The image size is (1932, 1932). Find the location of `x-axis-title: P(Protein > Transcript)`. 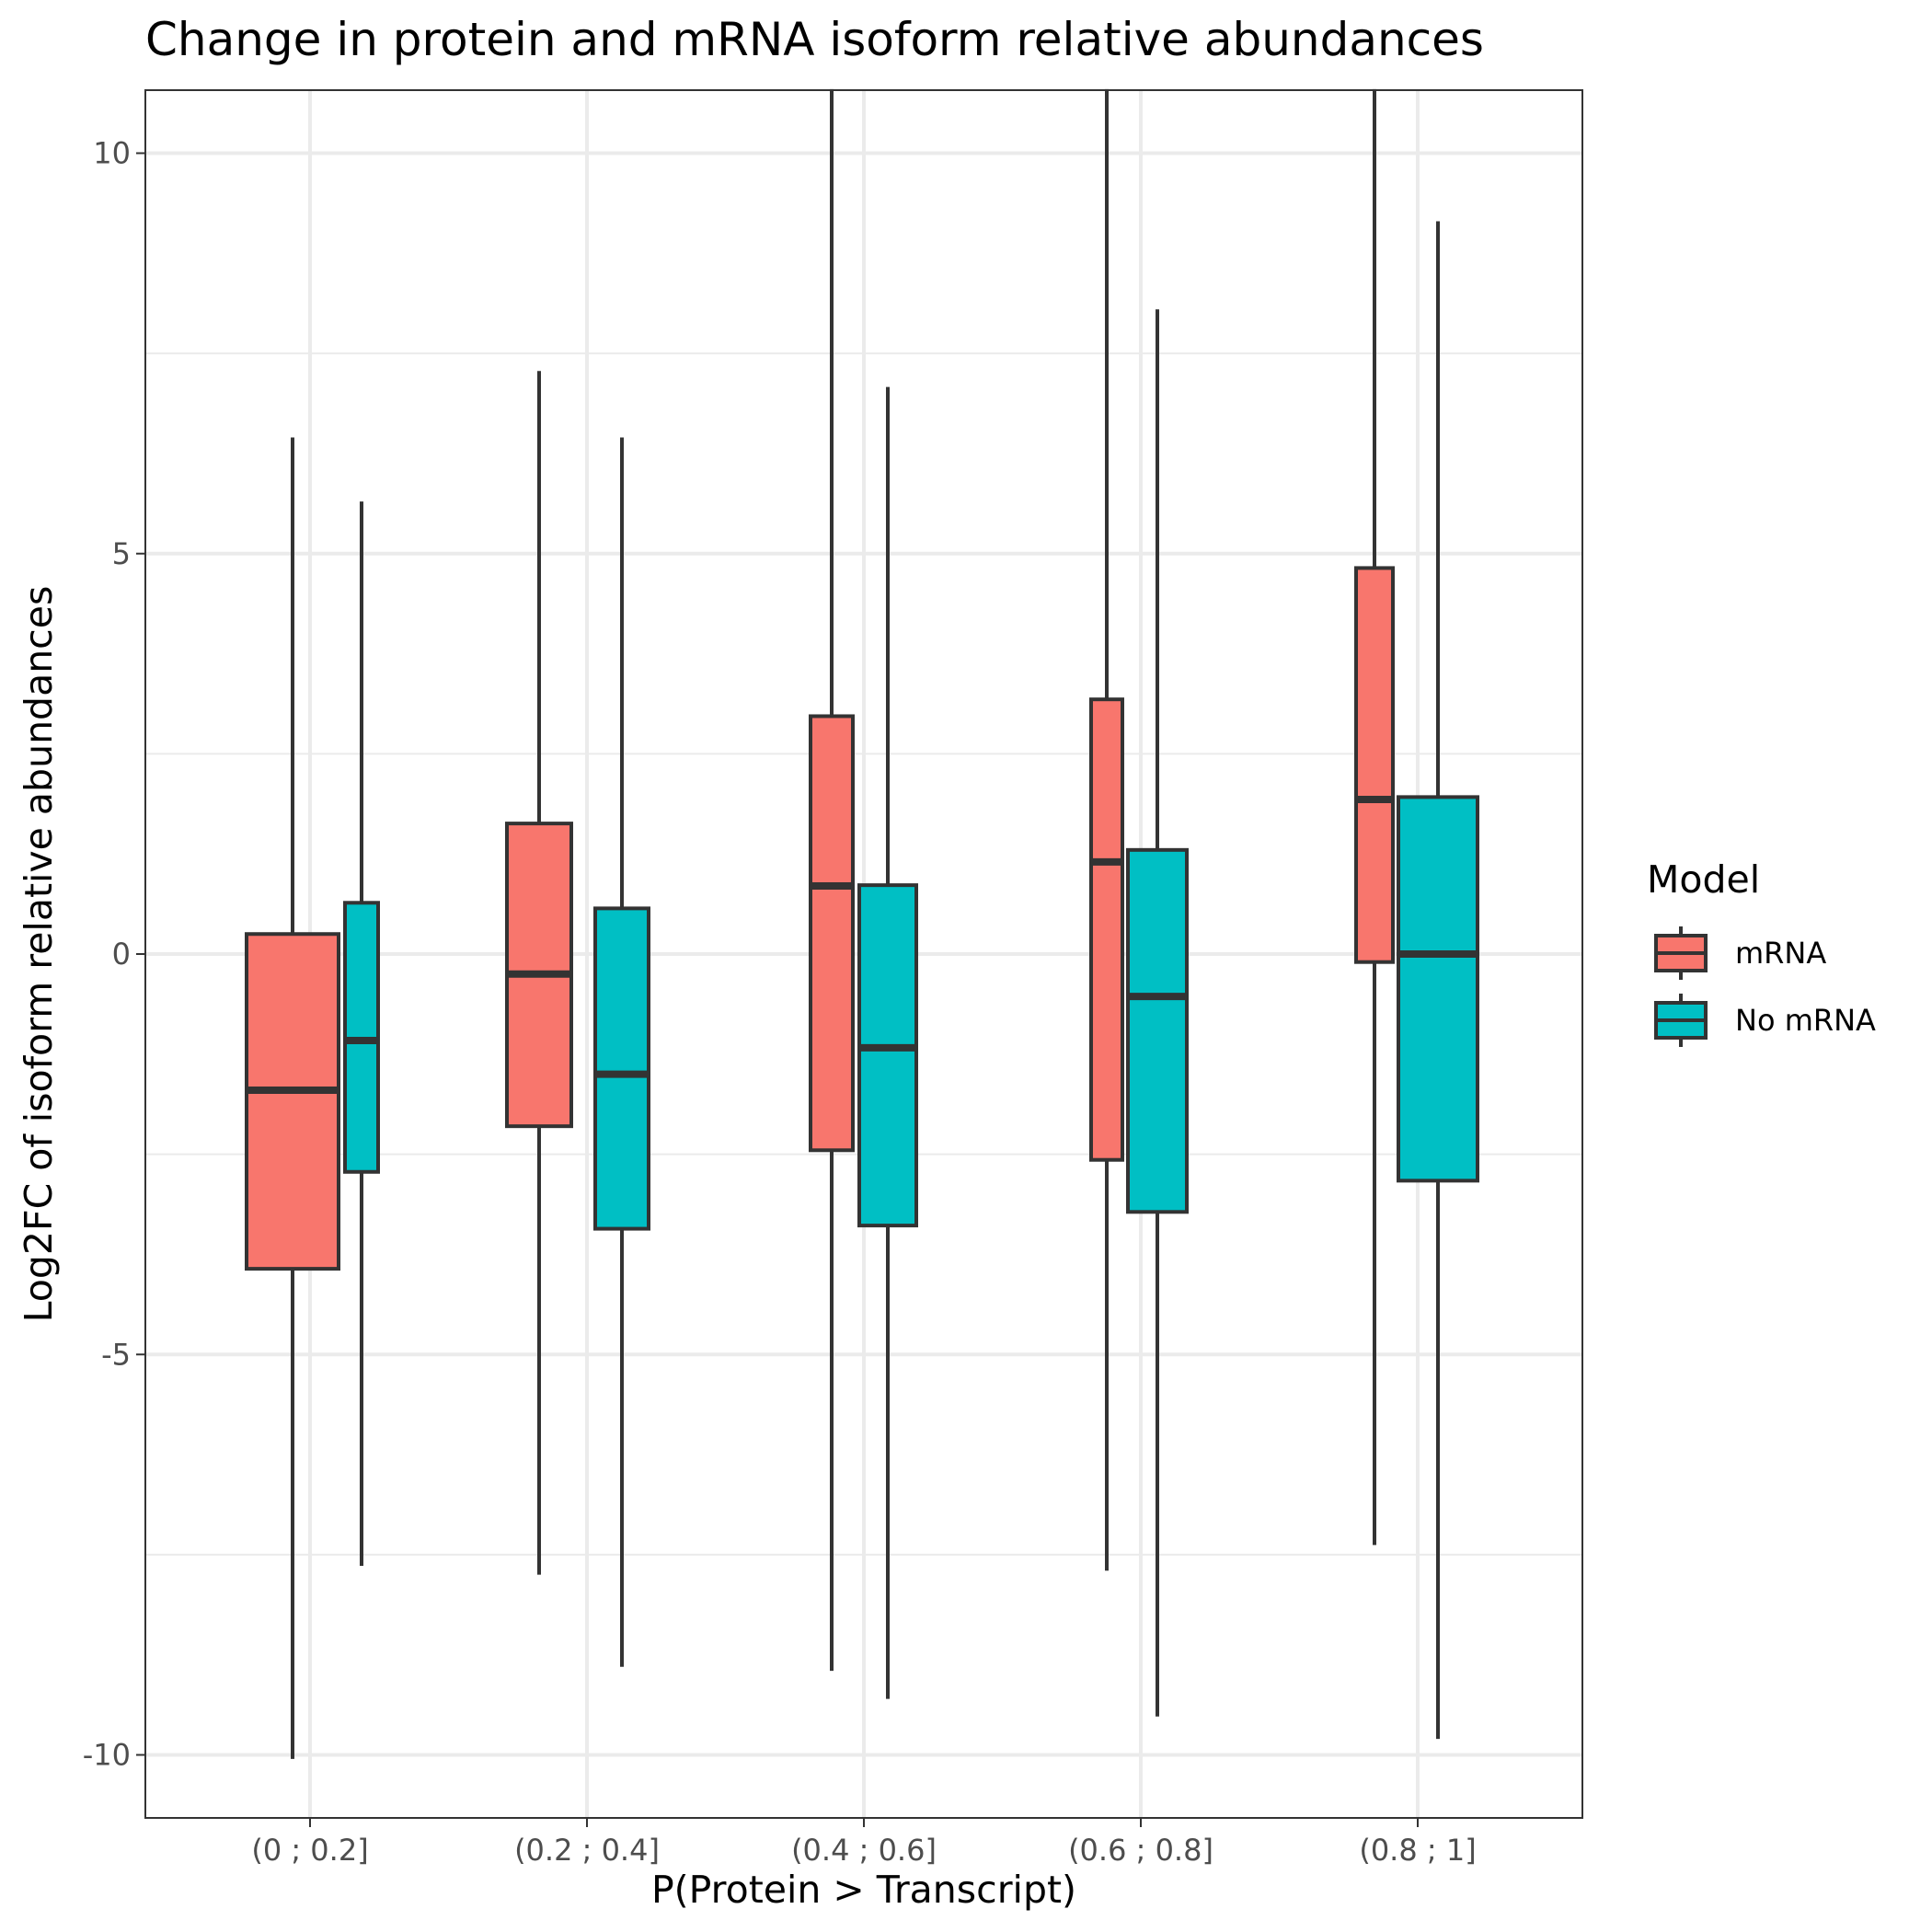

x-axis-title: P(Protein > Transcript) is located at coordinates (863, 1890).